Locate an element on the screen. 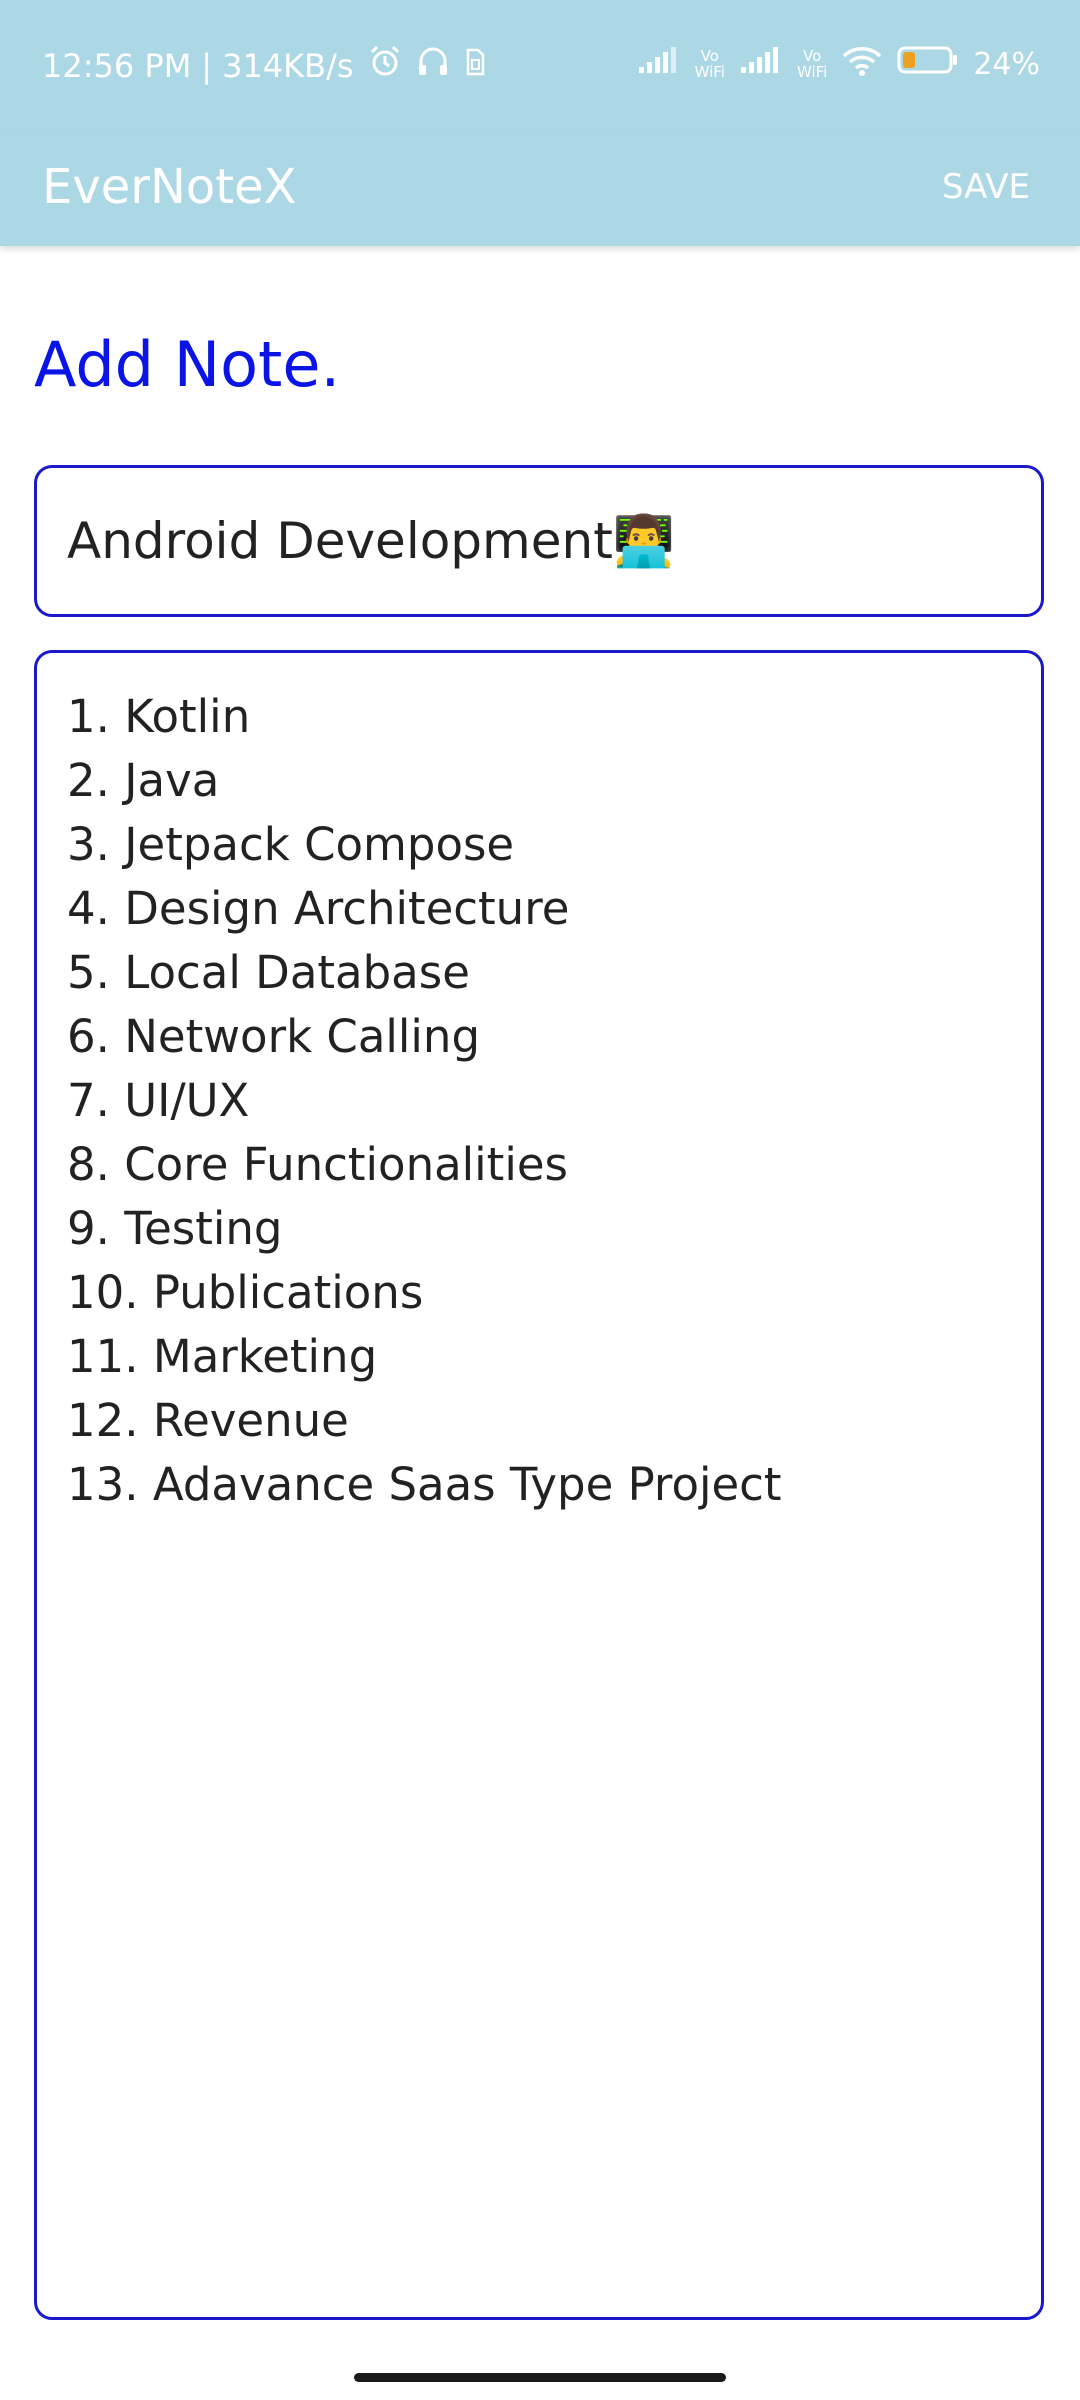  vowifi-label-1: Vo WiFi is located at coordinates (710, 64).